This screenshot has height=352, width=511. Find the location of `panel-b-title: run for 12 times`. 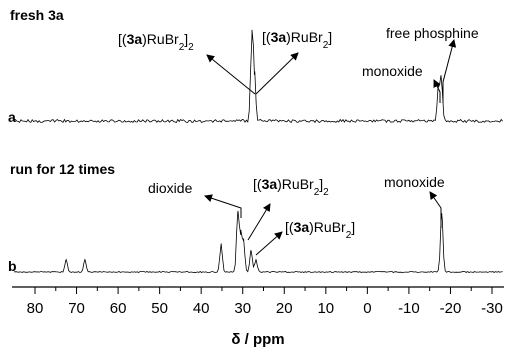

panel-b-title: run for 12 times is located at coordinates (62, 169).